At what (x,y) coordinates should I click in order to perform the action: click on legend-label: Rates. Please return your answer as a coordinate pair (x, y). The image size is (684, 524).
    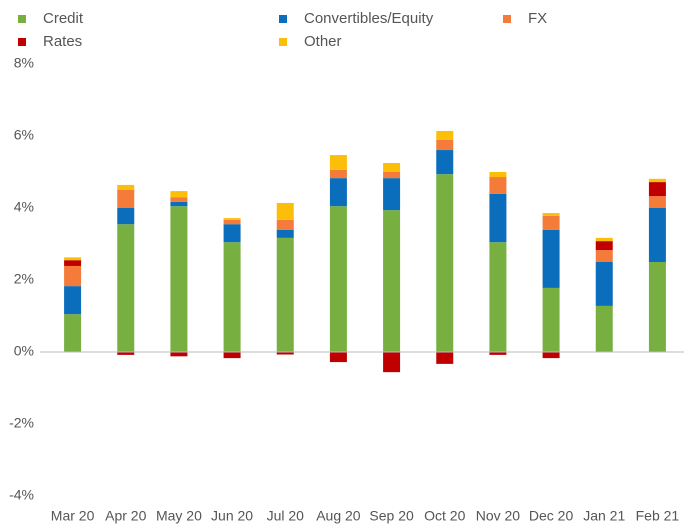
    Looking at the image, I should click on (62, 41).